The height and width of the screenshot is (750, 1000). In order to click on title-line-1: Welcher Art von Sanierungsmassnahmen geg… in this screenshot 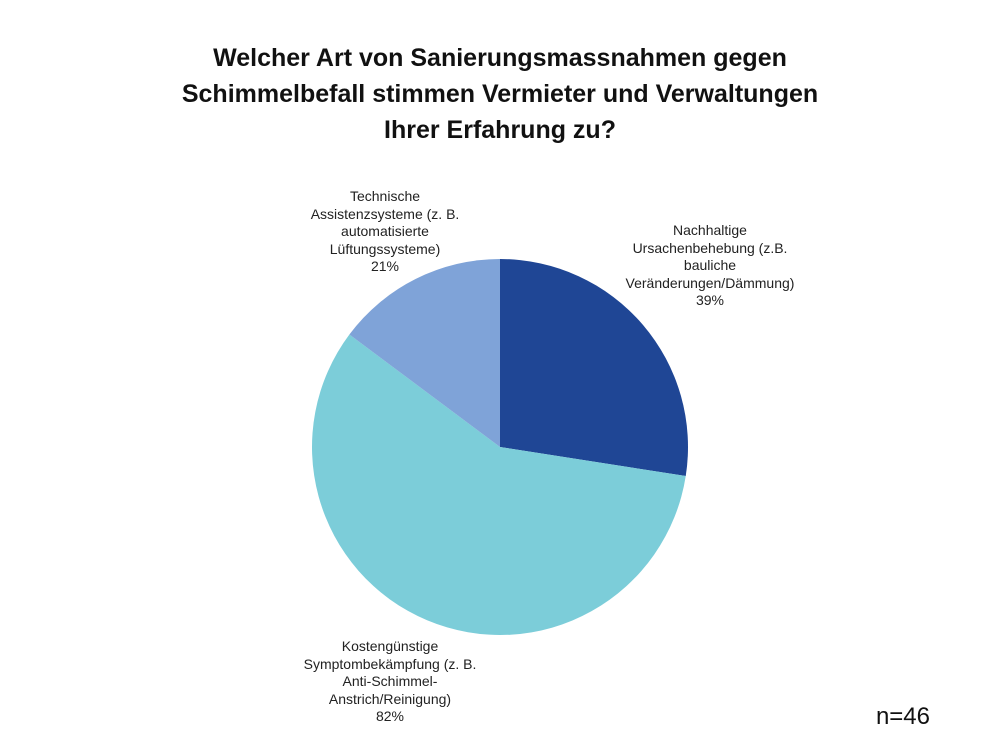, I will do `click(500, 58)`.